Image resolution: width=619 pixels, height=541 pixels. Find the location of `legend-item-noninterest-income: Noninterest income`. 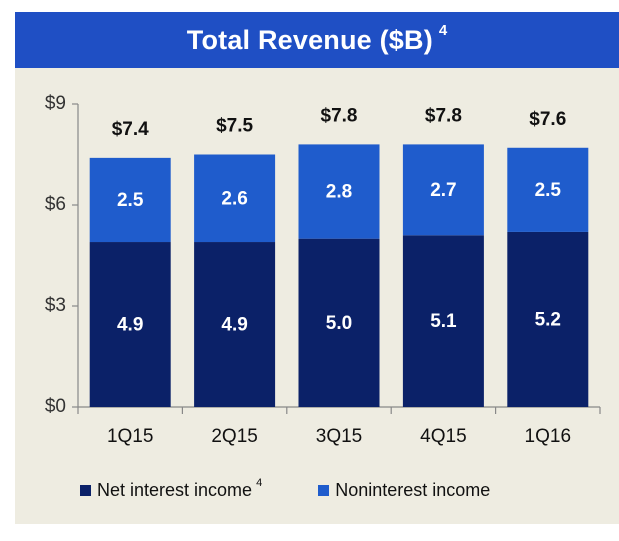

legend-item-noninterest-income: Noninterest income is located at coordinates (404, 490).